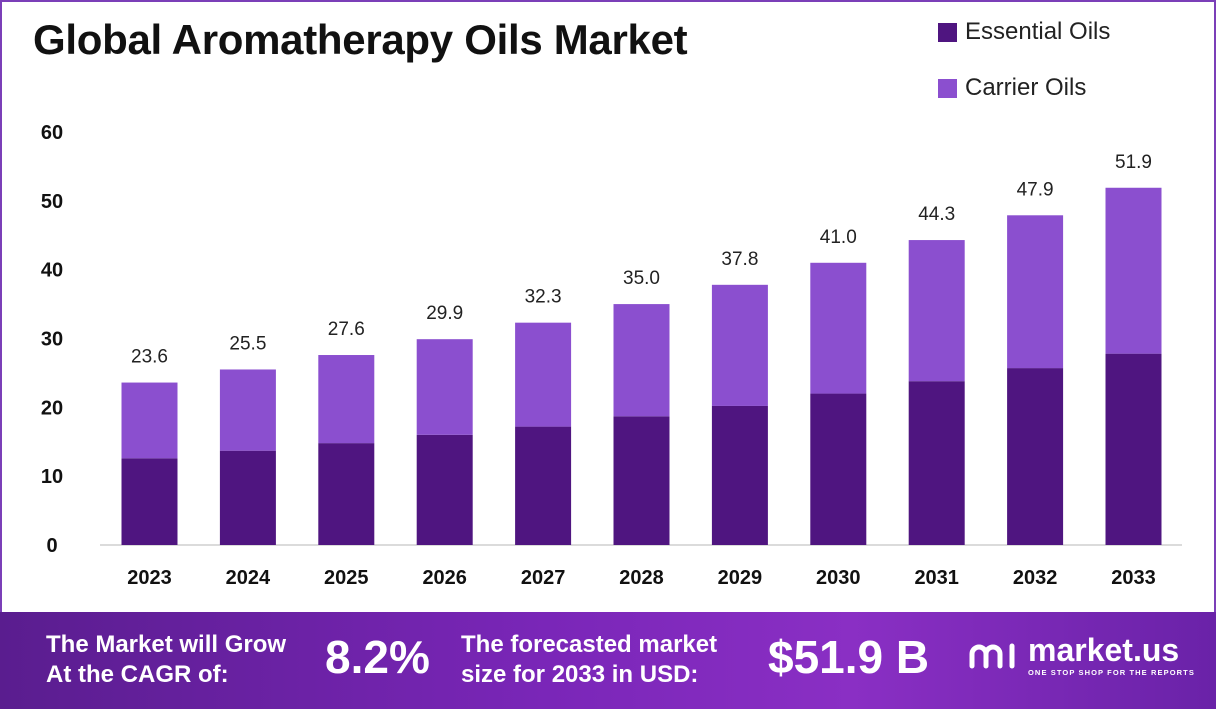  What do you see at coordinates (52, 477) in the screenshot?
I see `y-tick-label: 10` at bounding box center [52, 477].